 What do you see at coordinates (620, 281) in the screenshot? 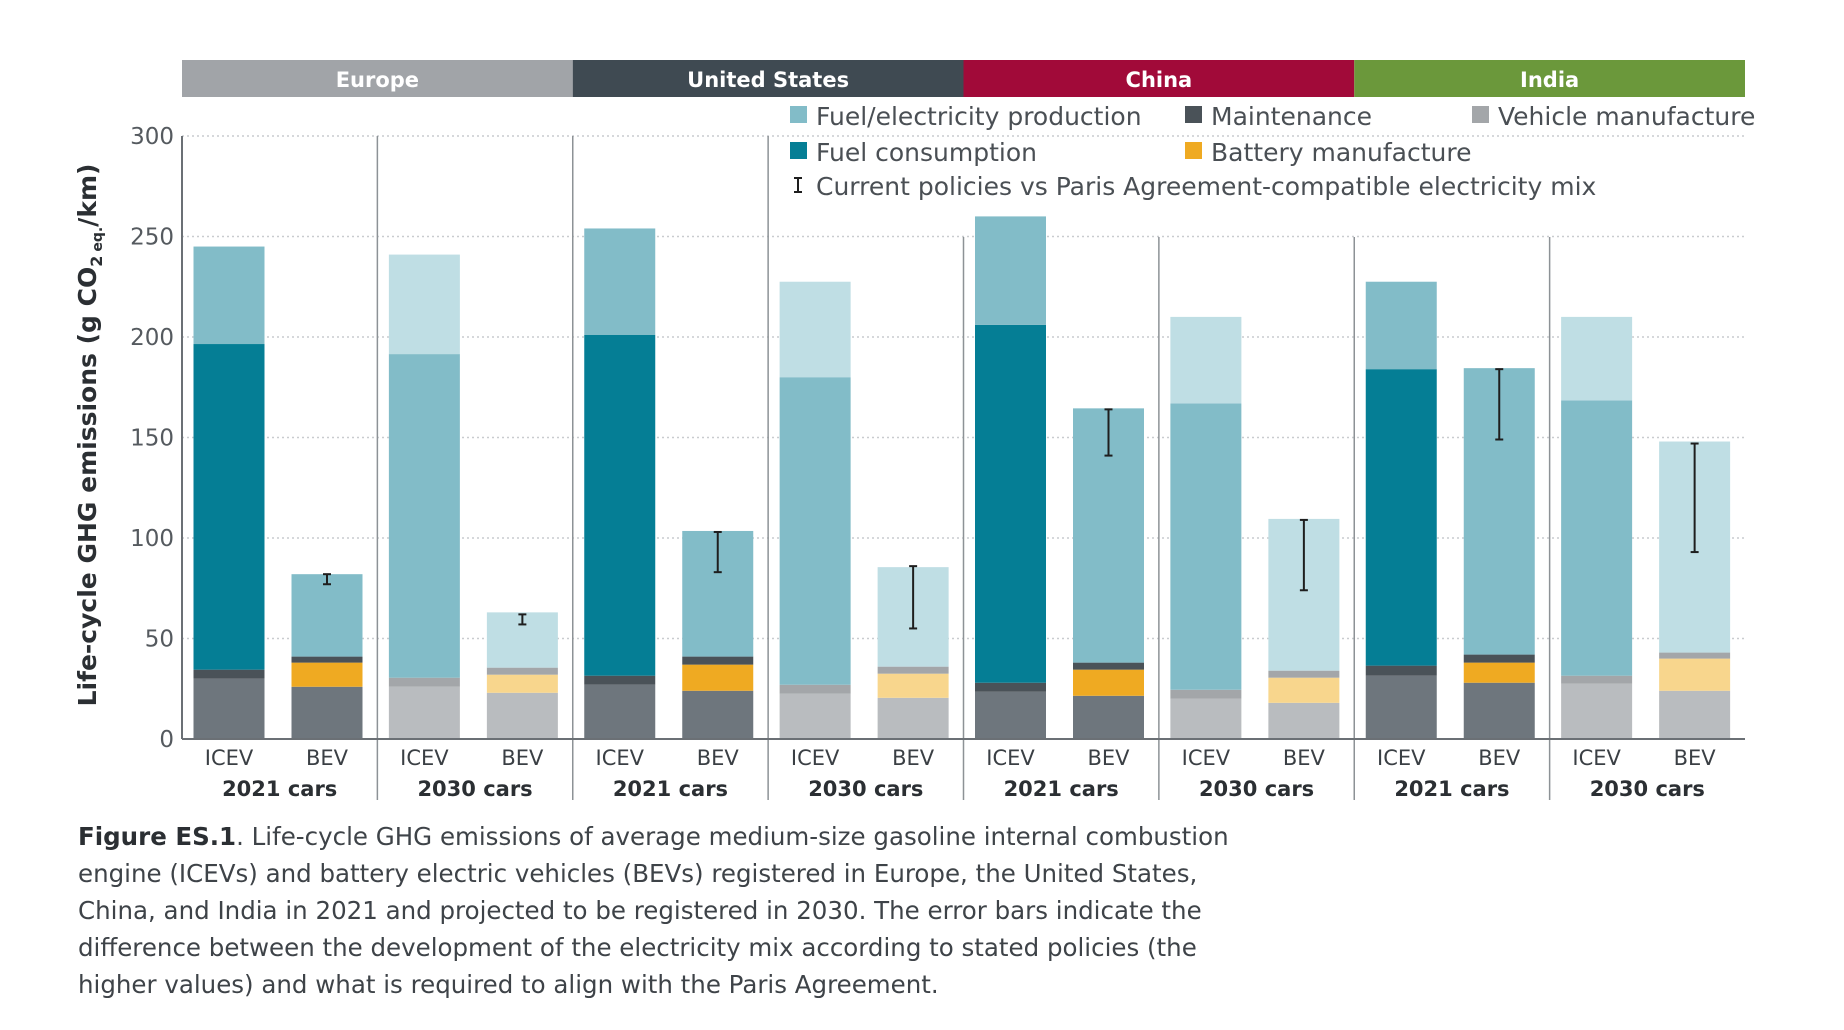
I see `bar-united-states-2021-cars-icev-fuel-electricity-production` at bounding box center [620, 281].